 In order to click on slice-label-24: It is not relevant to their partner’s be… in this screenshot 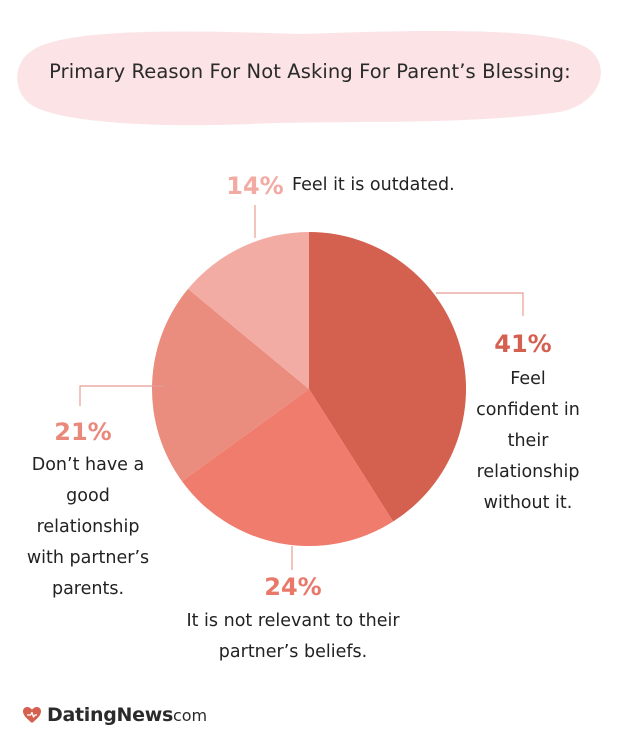, I will do `click(293, 637)`.